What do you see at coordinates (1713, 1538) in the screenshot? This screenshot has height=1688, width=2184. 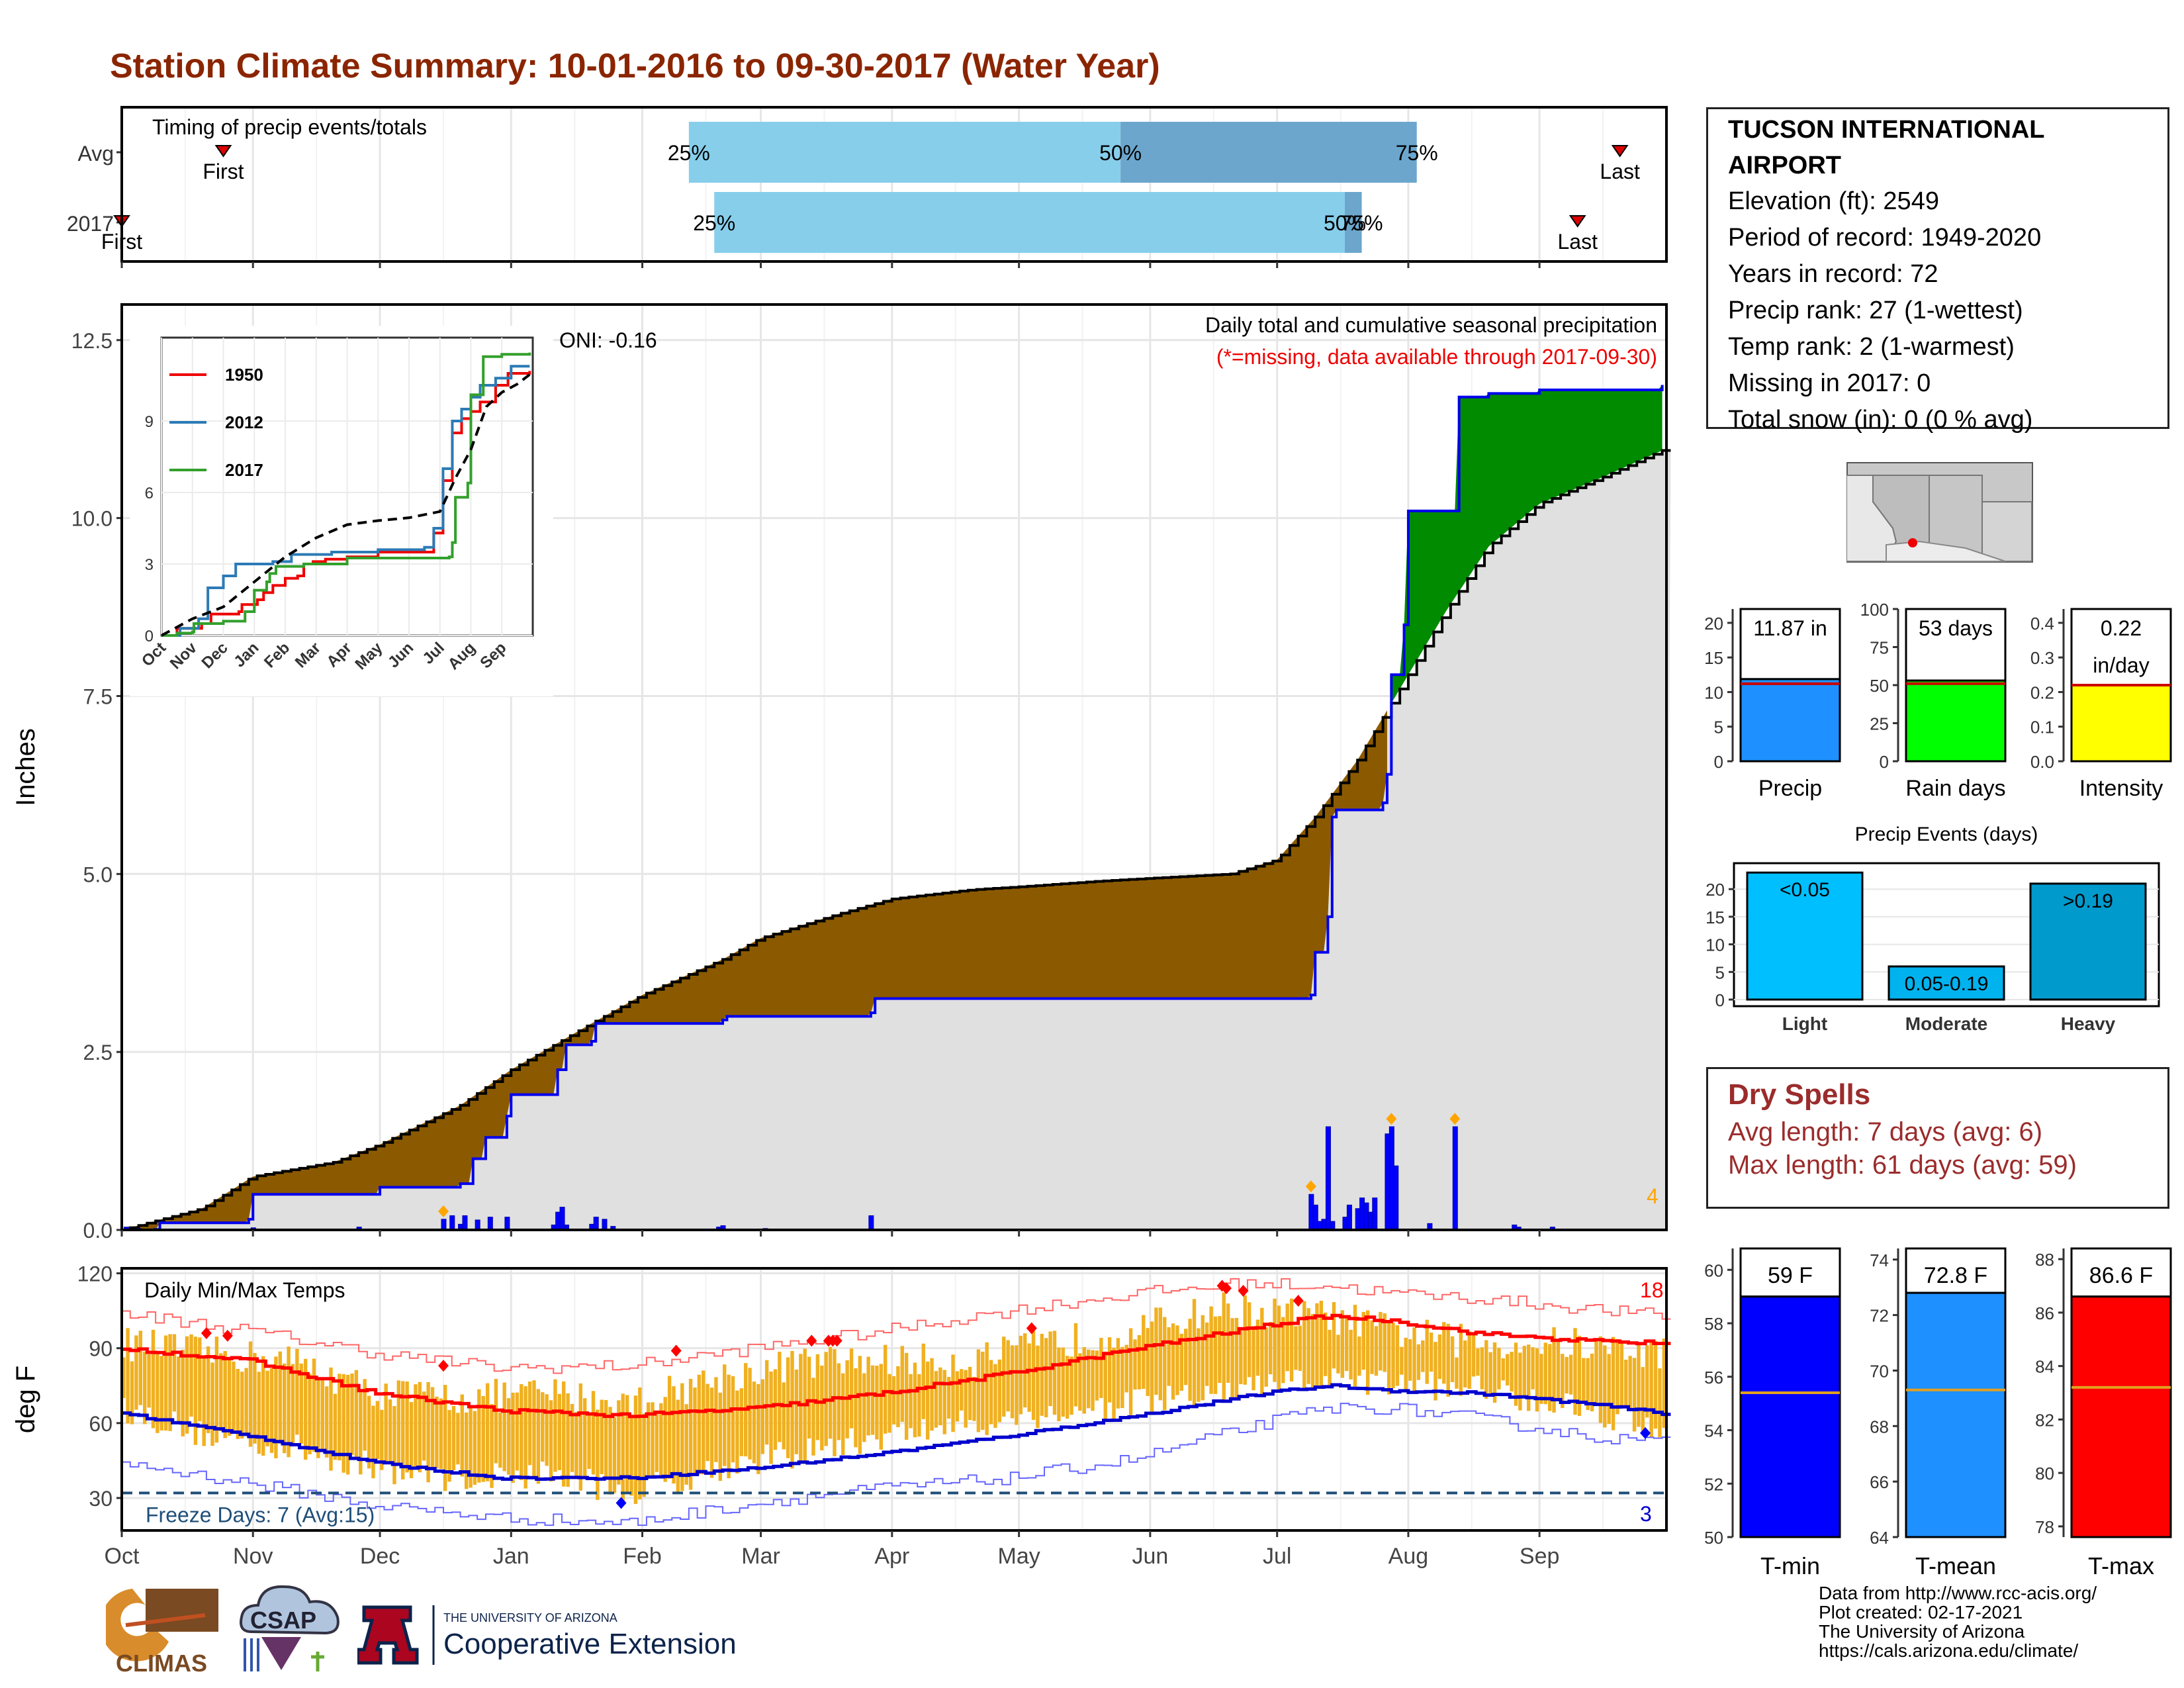 I see `tempbars-ytick-label-0-0: 50` at bounding box center [1713, 1538].